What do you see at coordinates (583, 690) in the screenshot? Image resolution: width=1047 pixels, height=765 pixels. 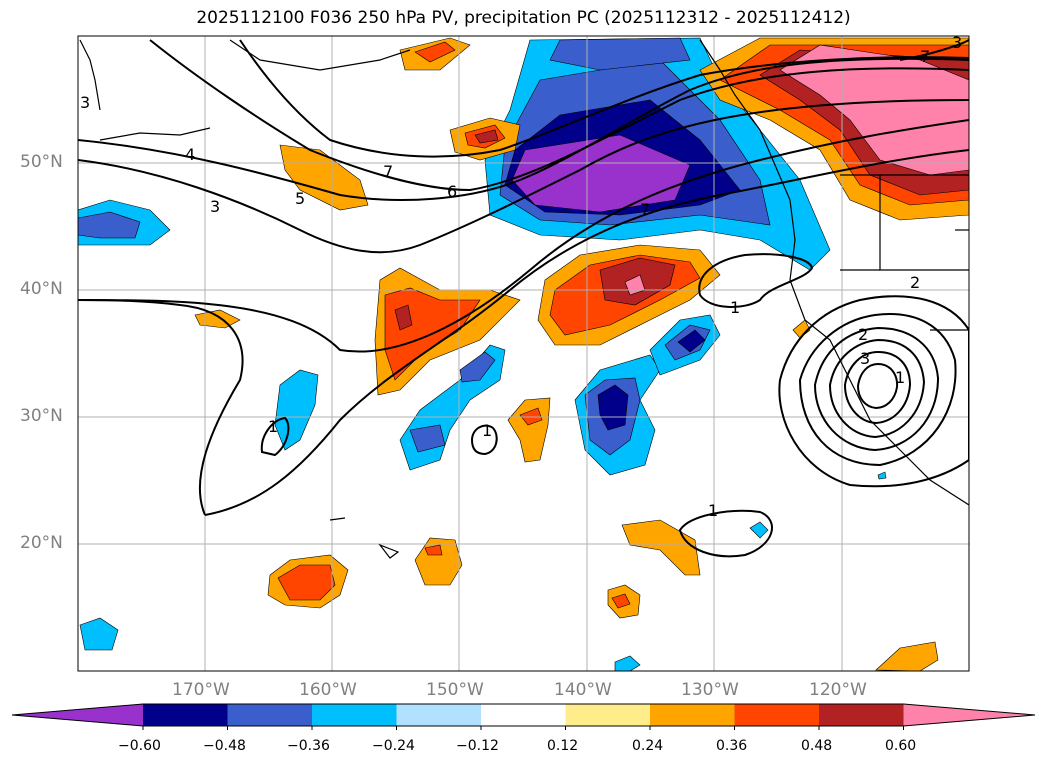 I see `lon-label-140w: 140°W` at bounding box center [583, 690].